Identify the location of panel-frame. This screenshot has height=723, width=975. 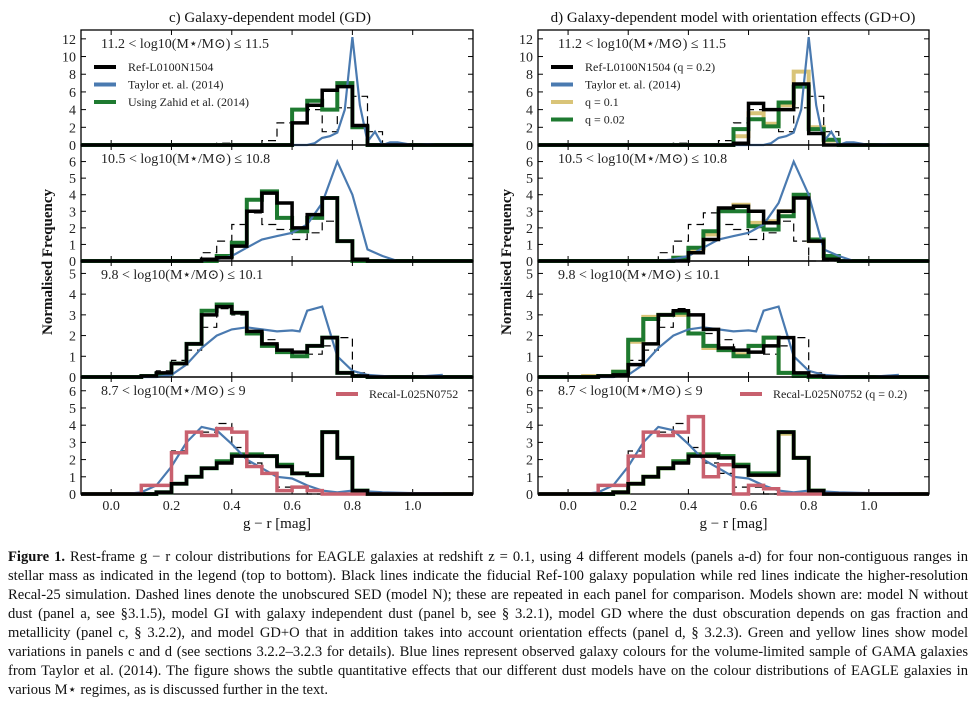
(277, 435).